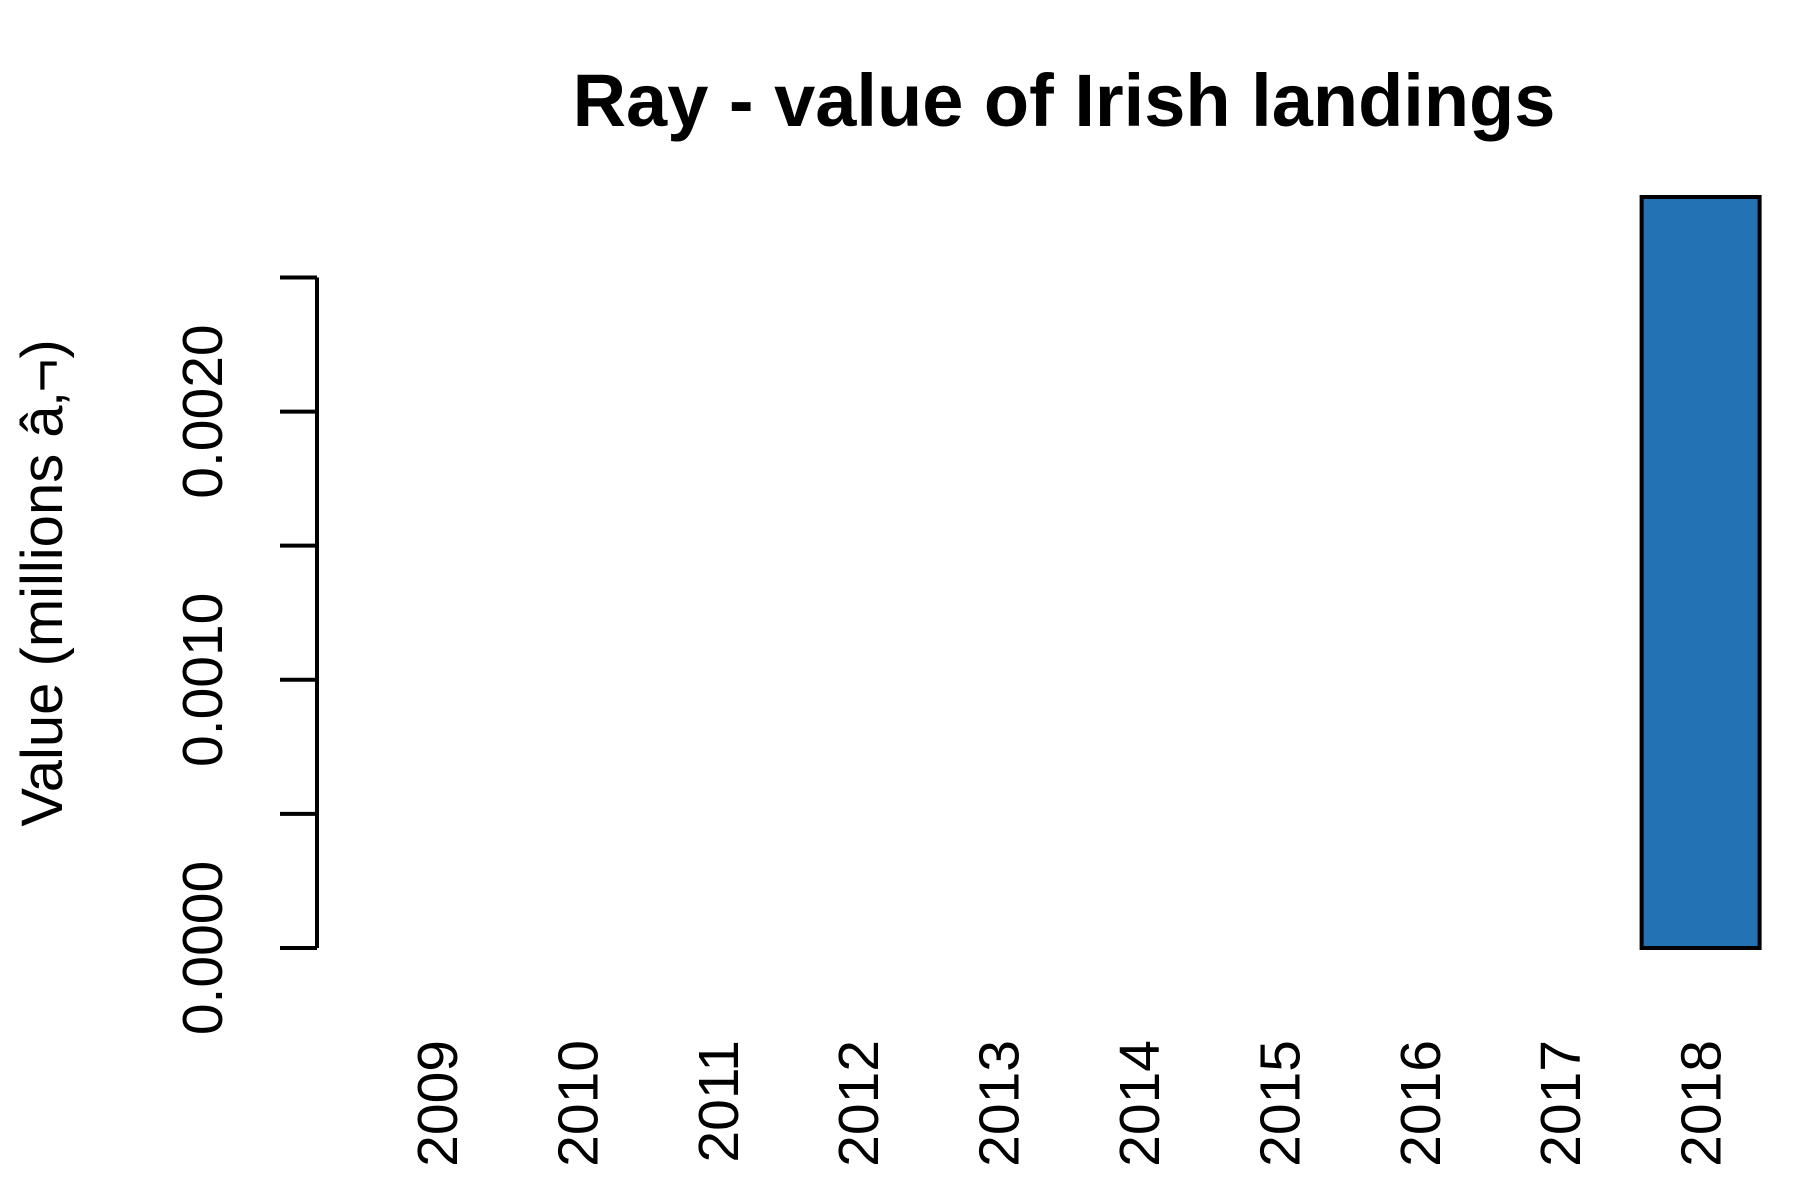 The width and height of the screenshot is (1800, 1200). Describe the element at coordinates (1700, 572) in the screenshot. I see `bar` at that location.